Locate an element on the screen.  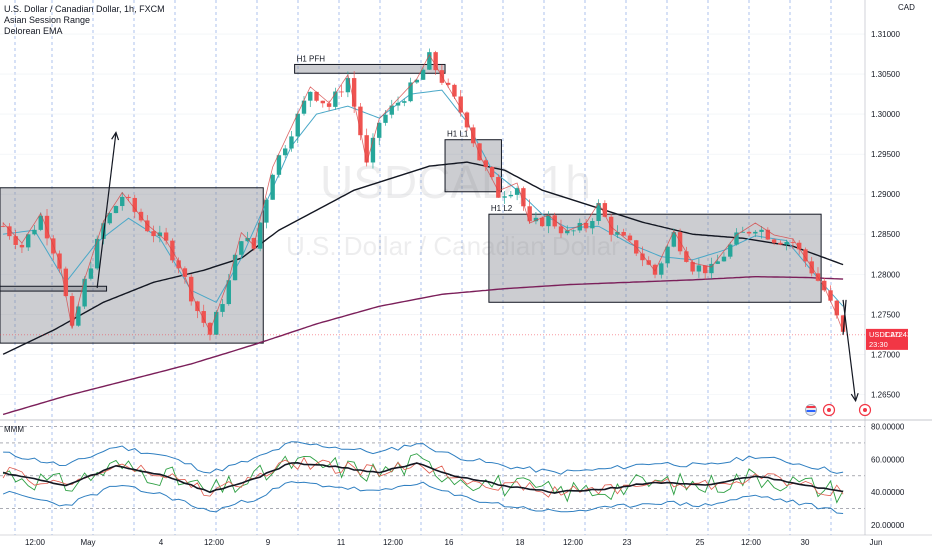
osc-mid-line is located at coordinates (423, 477).